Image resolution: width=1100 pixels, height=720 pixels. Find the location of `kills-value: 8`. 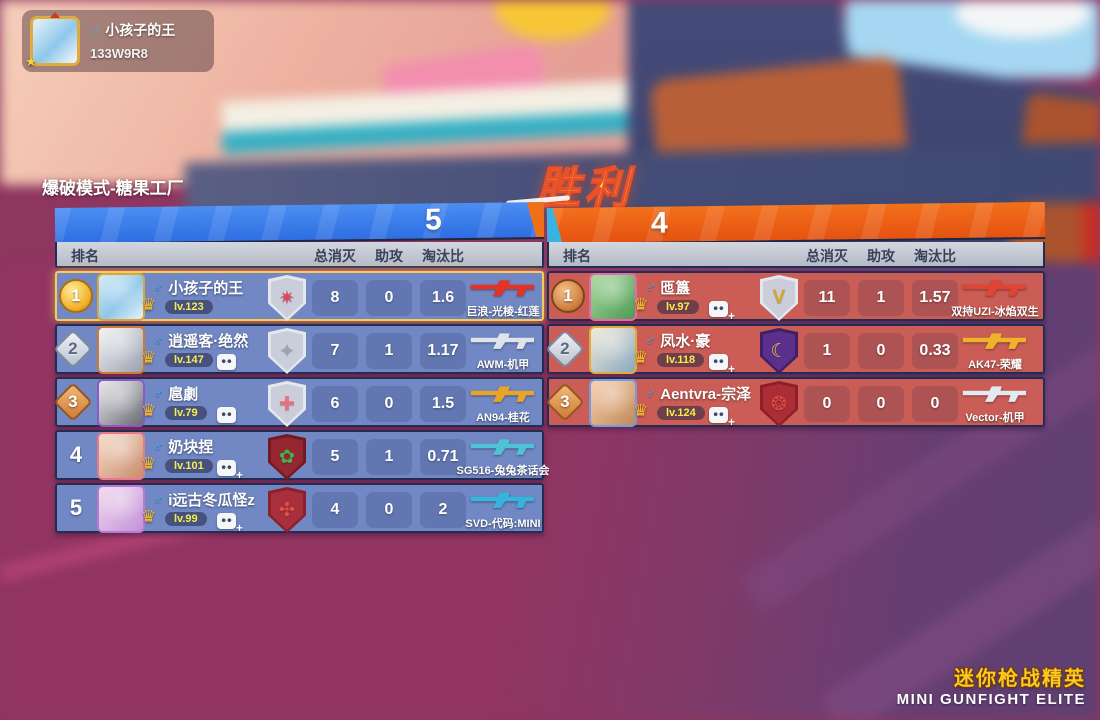

kills-value: 8 is located at coordinates (335, 298).